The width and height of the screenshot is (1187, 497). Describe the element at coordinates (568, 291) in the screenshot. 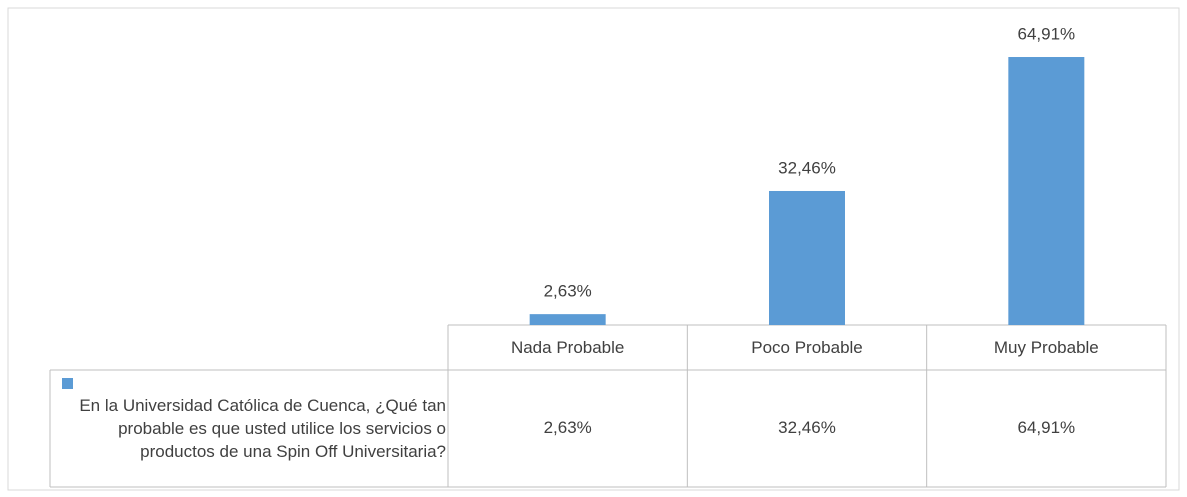

I see `data-label: 2,63%` at that location.